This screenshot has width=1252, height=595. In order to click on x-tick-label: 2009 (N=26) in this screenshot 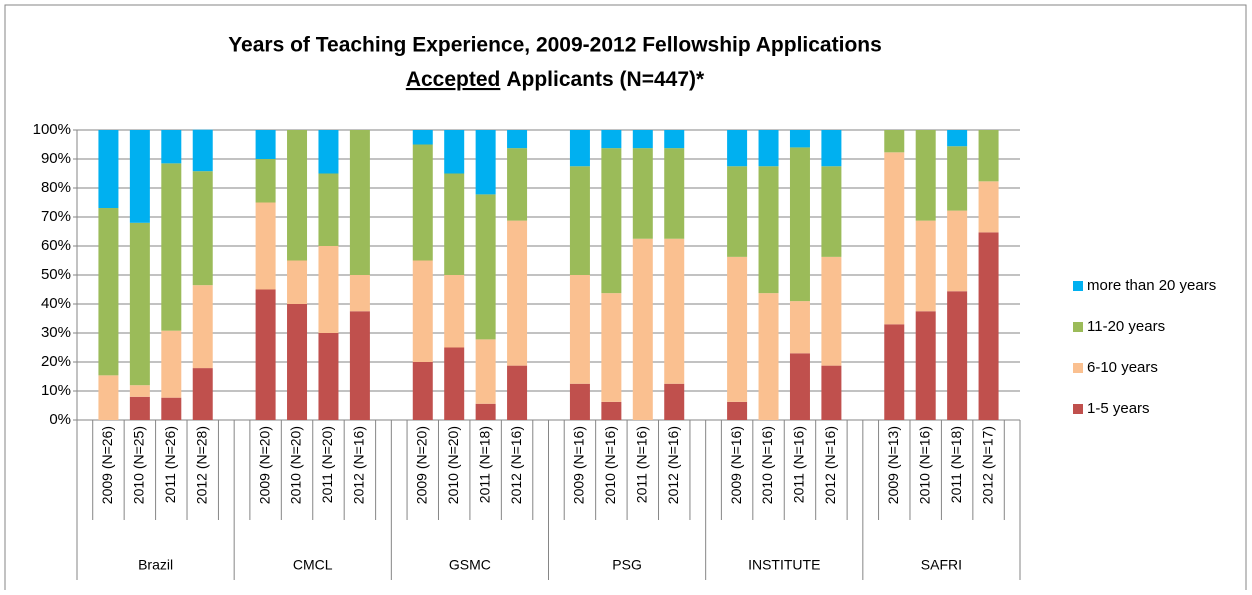, I will do `click(107, 465)`.